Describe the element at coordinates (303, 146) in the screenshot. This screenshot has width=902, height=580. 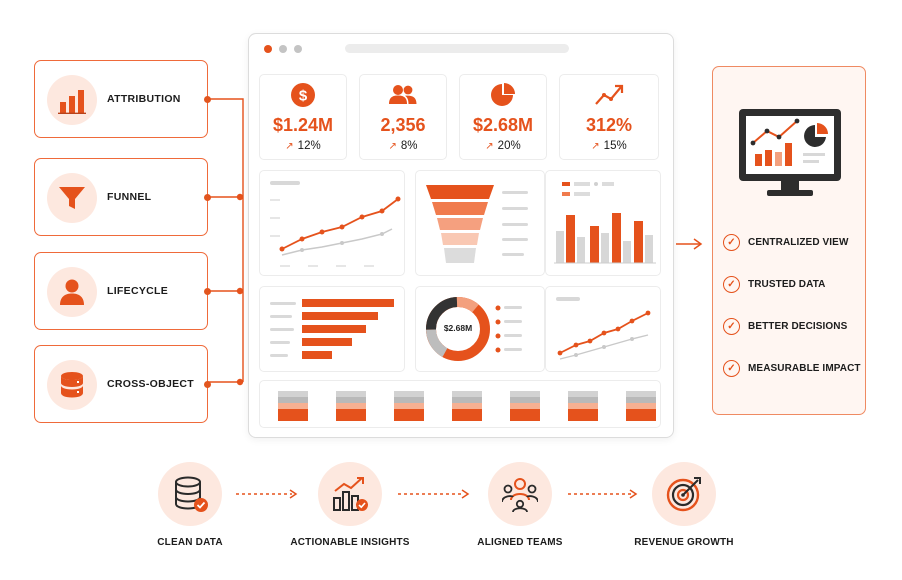
I see `kpi-change: ↗ 12%` at that location.